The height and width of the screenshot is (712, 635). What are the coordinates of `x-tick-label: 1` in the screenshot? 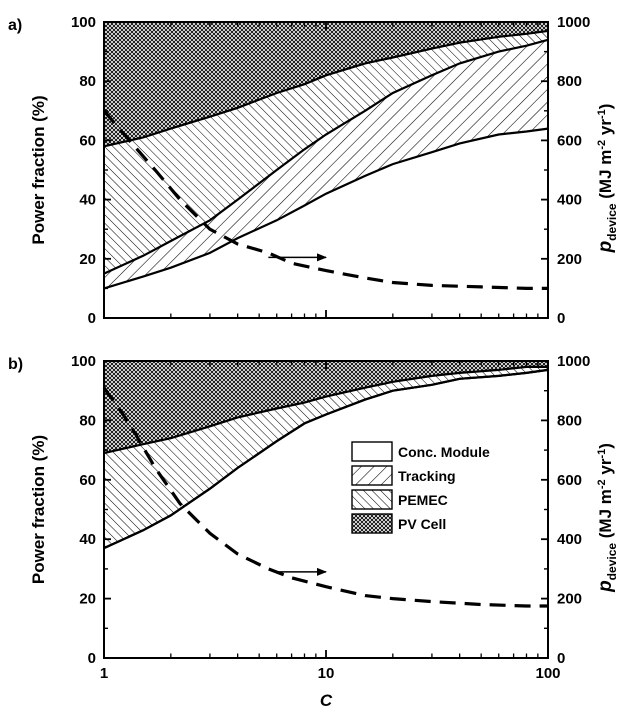 It's located at (104, 673).